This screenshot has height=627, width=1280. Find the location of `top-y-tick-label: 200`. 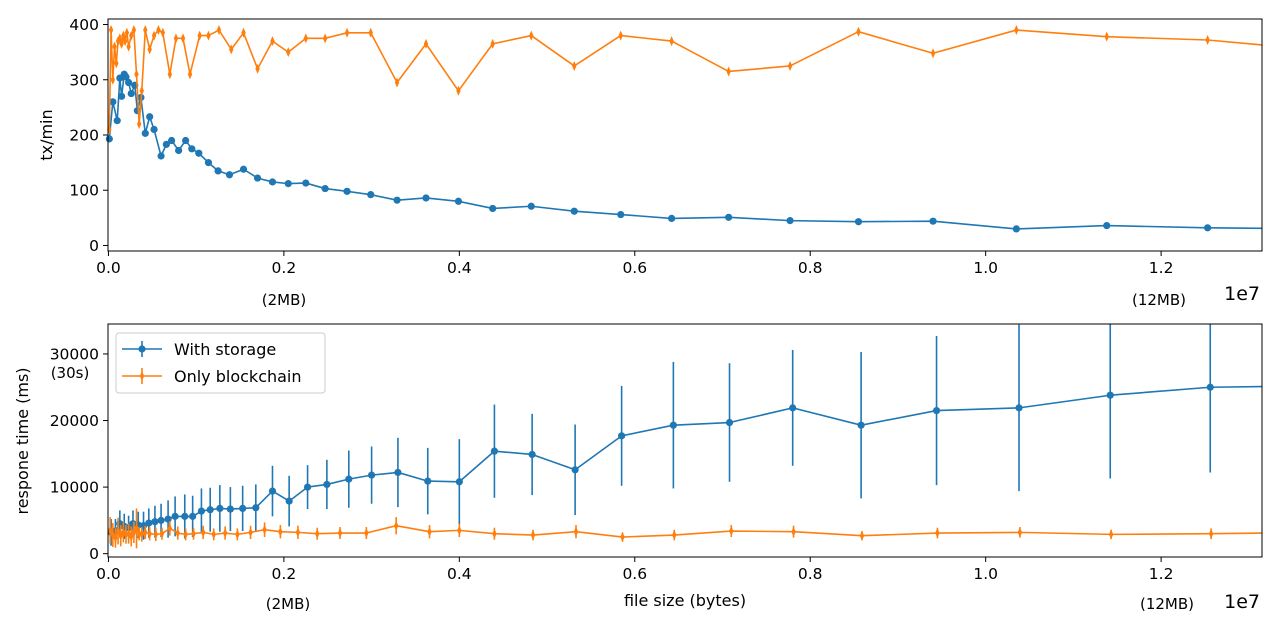

top-y-tick-label: 200 is located at coordinates (84, 136).